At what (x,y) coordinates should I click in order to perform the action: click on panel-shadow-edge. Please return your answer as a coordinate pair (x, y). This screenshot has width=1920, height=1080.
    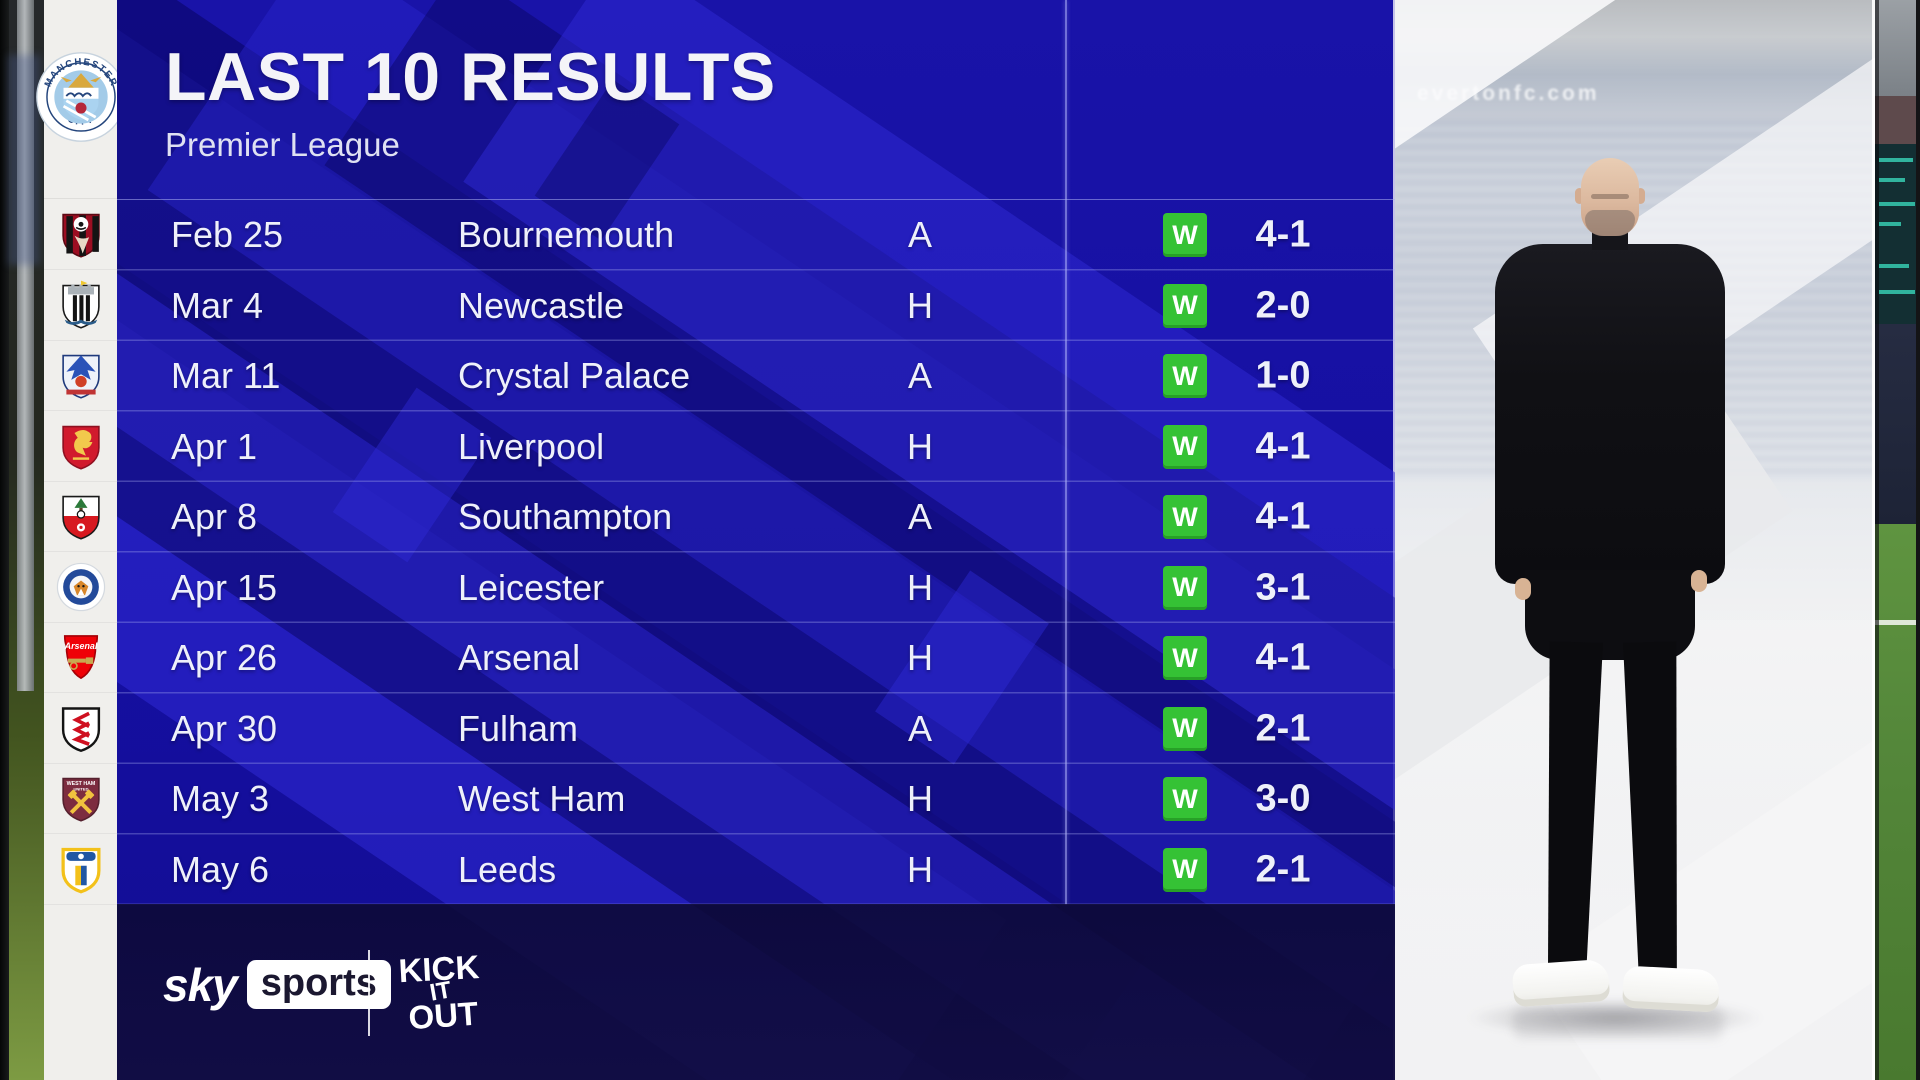
    Looking at the image, I should click on (1877, 540).